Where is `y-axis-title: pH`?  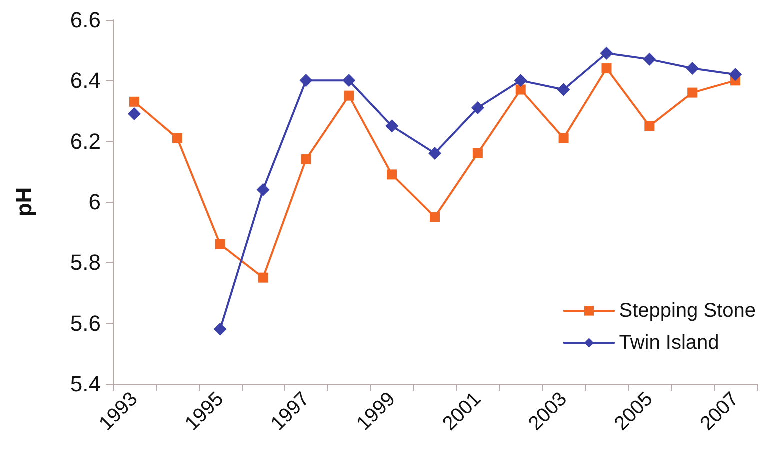
y-axis-title: pH is located at coordinates (24, 202).